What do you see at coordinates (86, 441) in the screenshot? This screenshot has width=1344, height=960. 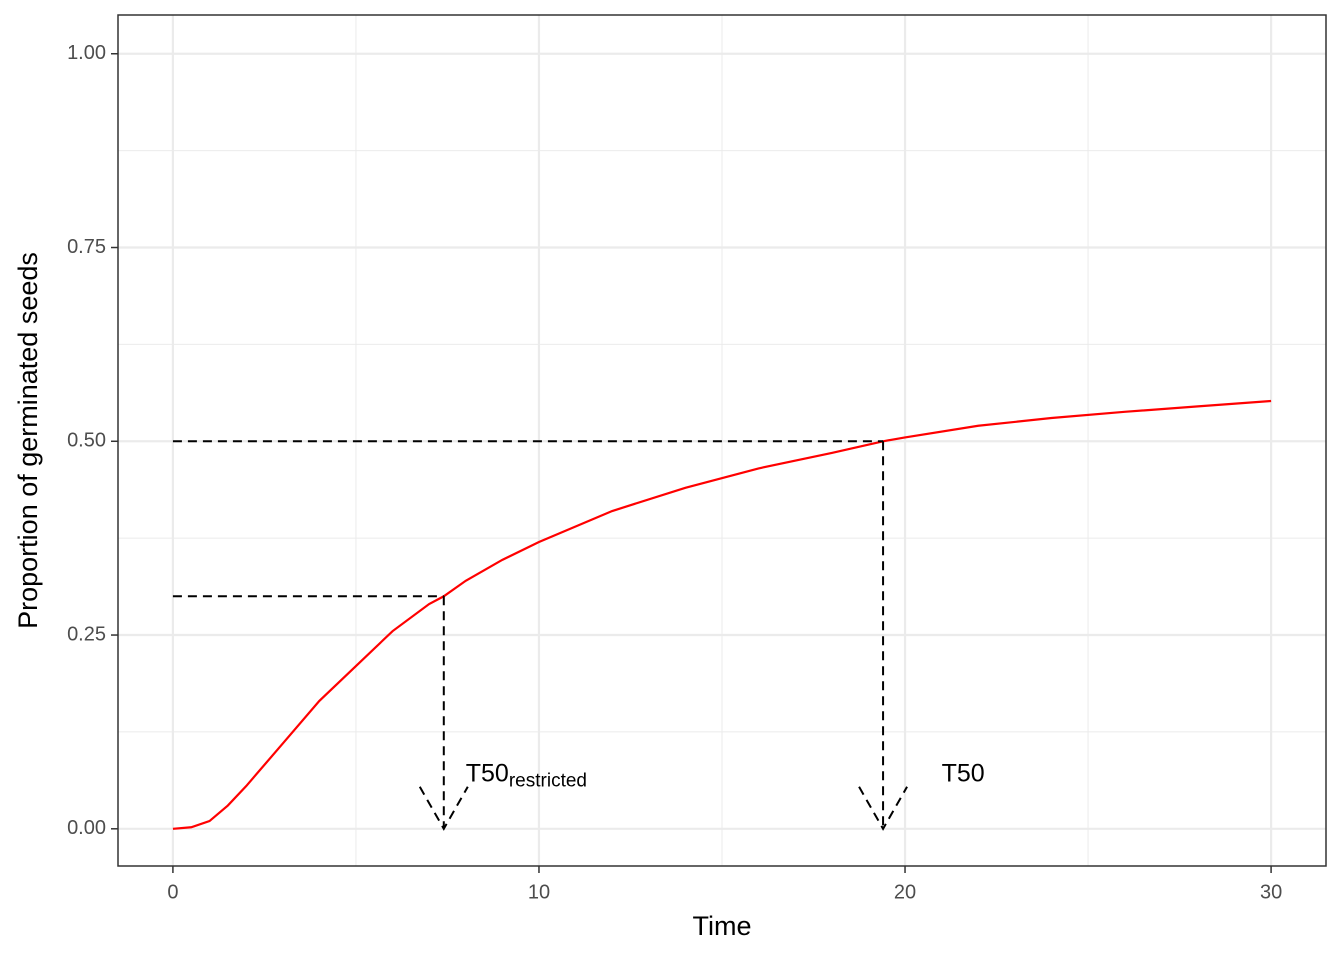 I see `y-tick-label: 0.50` at bounding box center [86, 441].